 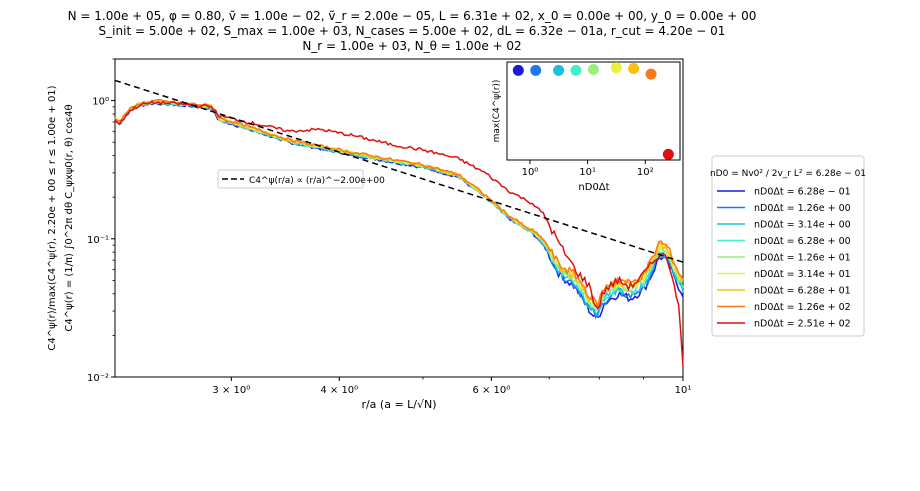 What do you see at coordinates (593, 187) in the screenshot?
I see `inset-x-label: nD0Δt` at bounding box center [593, 187].